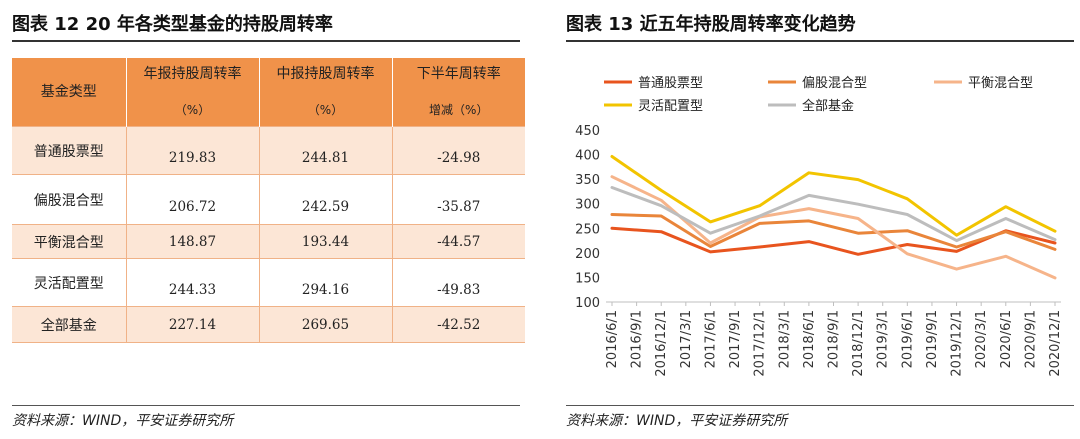 The image size is (1080, 439). What do you see at coordinates (587, 278) in the screenshot?
I see `y-tick-label: 150` at bounding box center [587, 278].